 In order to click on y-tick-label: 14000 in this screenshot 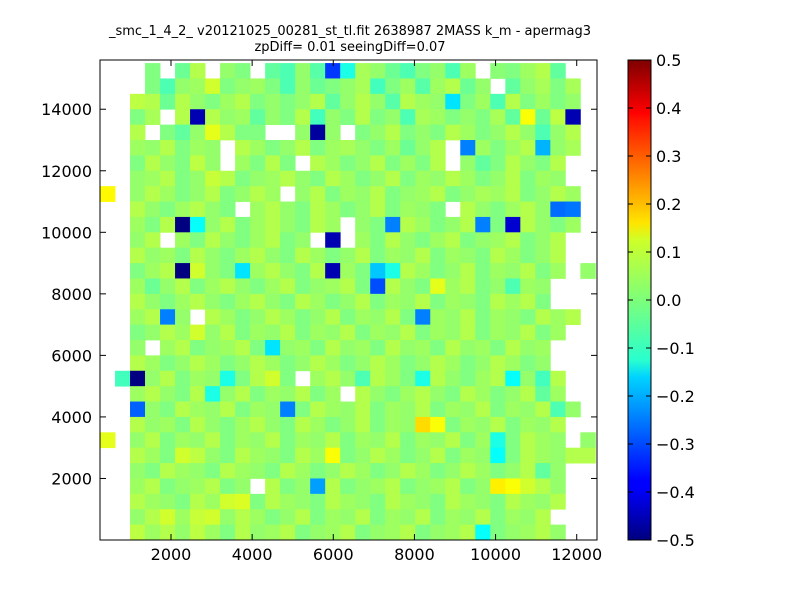, I will do `click(66, 109)`.